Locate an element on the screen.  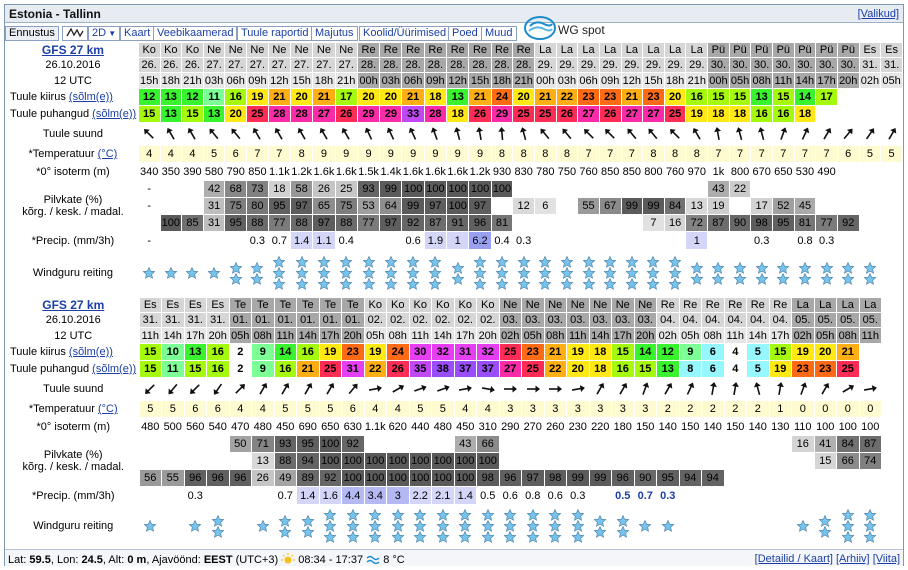
forecast-day: Ne is located at coordinates (600, 305).